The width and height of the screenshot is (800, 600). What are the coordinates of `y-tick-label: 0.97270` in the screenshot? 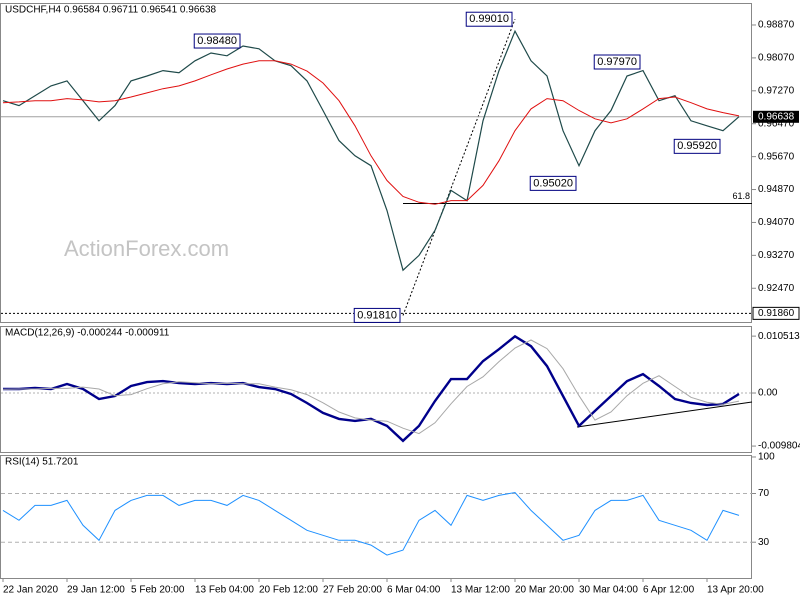 It's located at (776, 90).